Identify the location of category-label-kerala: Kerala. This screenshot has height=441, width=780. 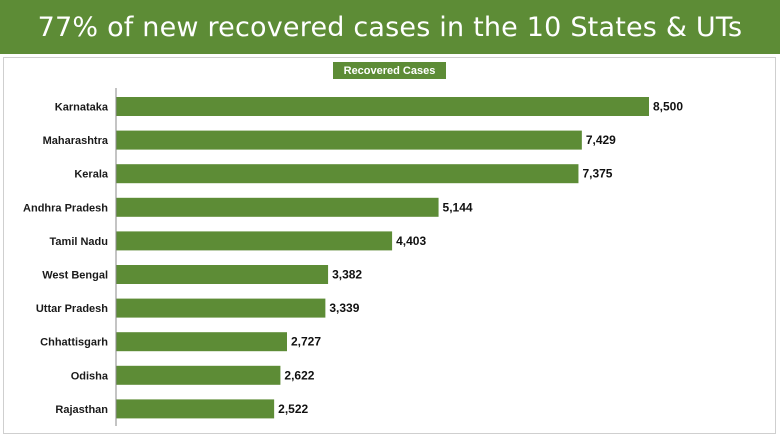
(91, 175).